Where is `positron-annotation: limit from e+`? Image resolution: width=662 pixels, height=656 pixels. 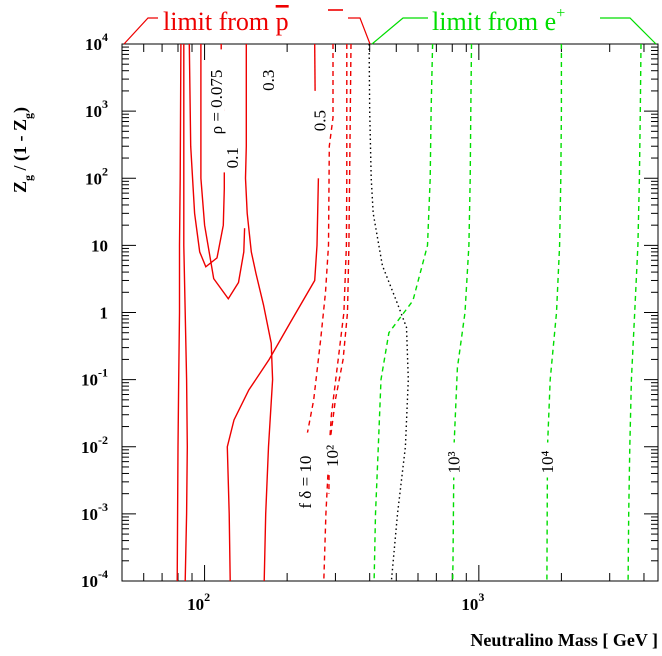
positron-annotation: limit from e+ is located at coordinates (514, 25).